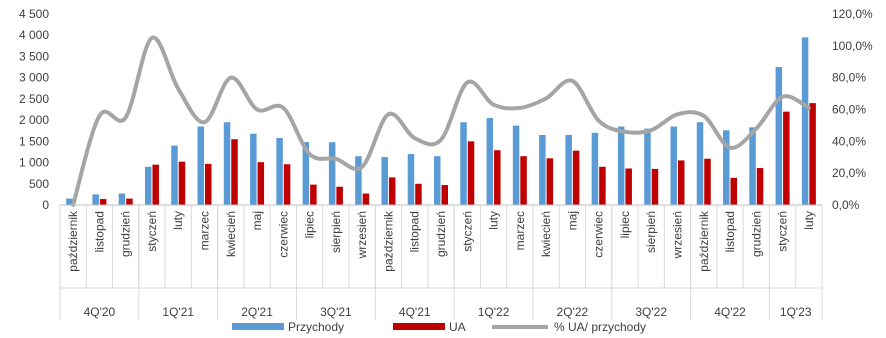 This screenshot has height=338, width=886. I want to click on left-axis-tick-label: 2 000, so click(34, 120).